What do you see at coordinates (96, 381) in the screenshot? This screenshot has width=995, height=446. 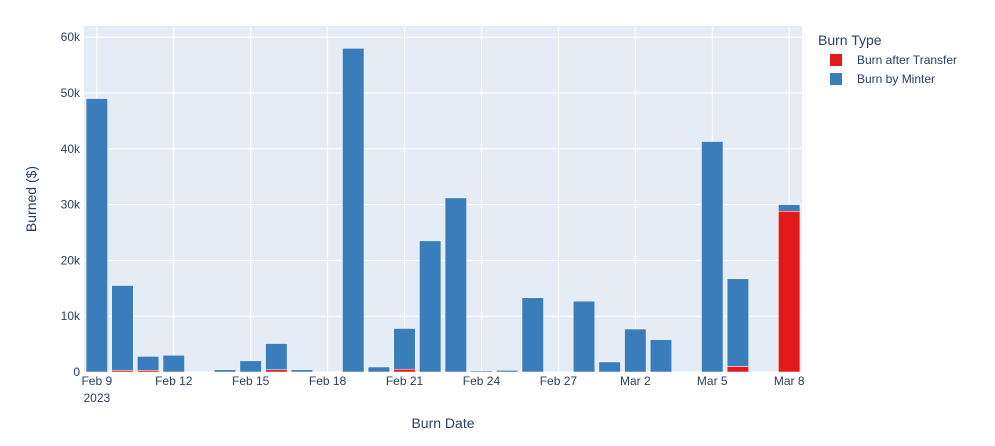 I see `x-tick-label: Feb 9` at bounding box center [96, 381].